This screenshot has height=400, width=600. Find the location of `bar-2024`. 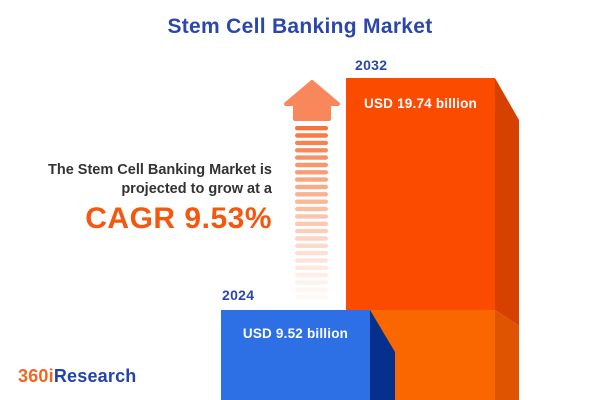

bar-2024 is located at coordinates (308, 355).